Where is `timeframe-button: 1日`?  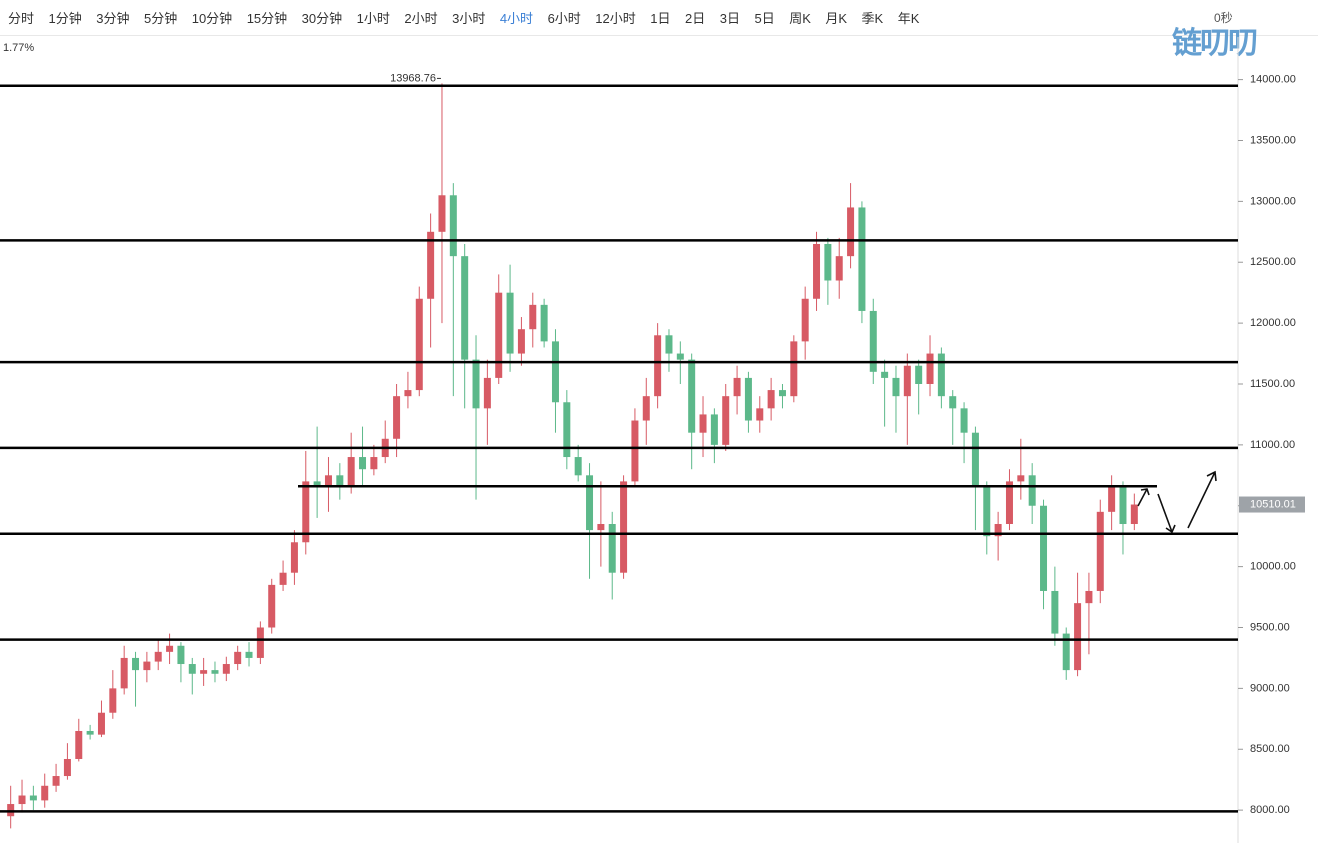 timeframe-button: 1日 is located at coordinates (660, 18).